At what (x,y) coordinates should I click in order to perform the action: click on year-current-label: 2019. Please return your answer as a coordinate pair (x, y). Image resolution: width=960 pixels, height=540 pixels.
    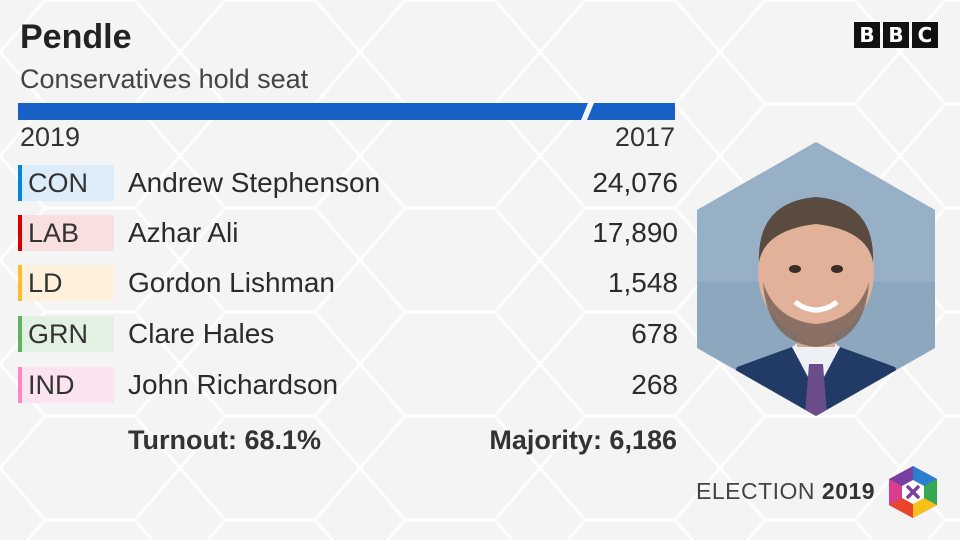
    Looking at the image, I should click on (50, 137).